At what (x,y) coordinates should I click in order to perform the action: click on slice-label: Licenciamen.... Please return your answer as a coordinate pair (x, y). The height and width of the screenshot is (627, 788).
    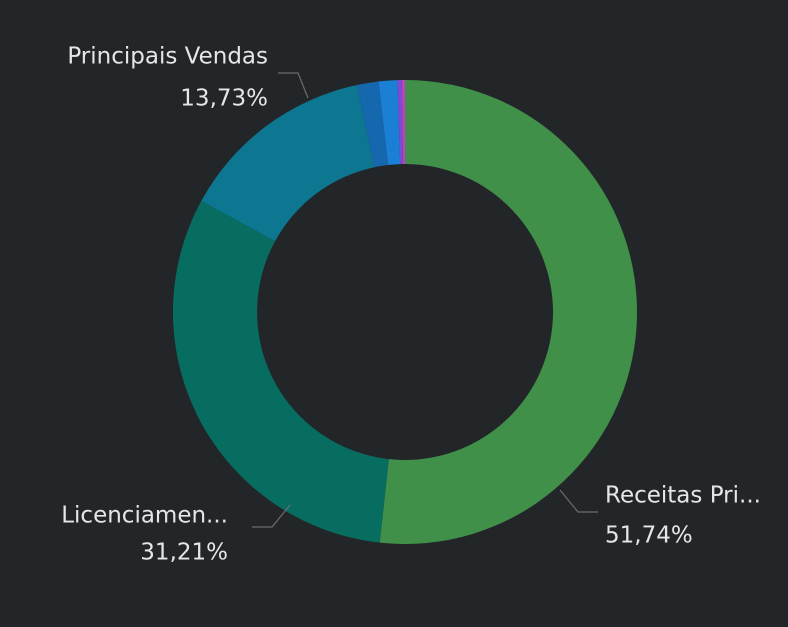
    Looking at the image, I should click on (144, 516).